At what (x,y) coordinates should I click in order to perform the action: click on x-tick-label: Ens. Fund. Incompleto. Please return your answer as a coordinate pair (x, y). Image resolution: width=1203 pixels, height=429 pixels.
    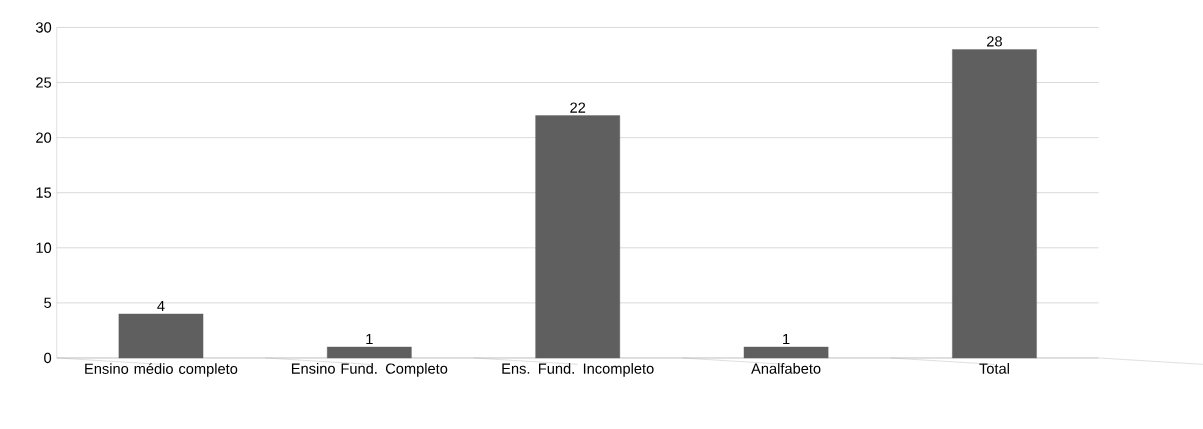
    Looking at the image, I should click on (578, 369).